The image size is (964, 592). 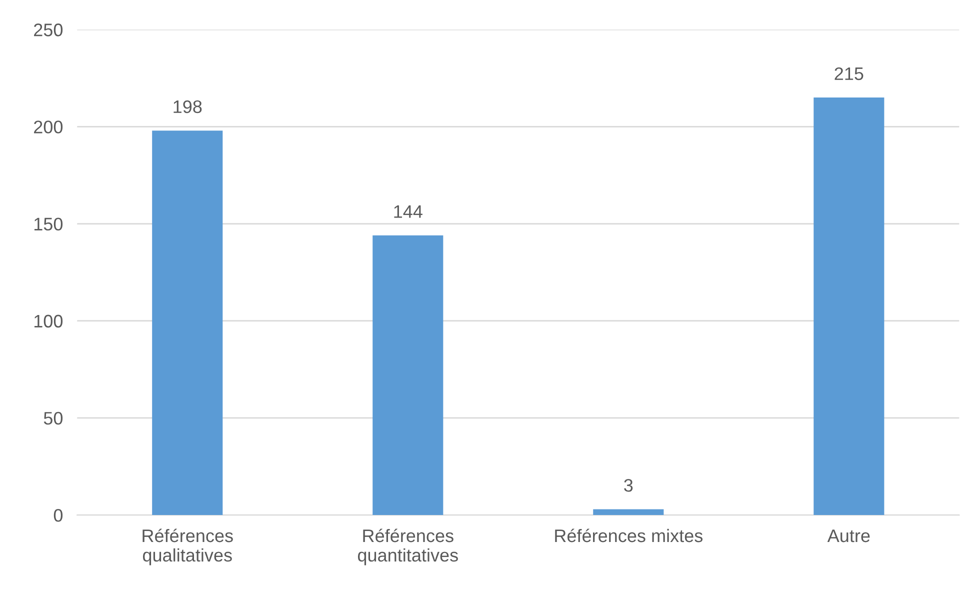 What do you see at coordinates (53, 418) in the screenshot?
I see `y-tick-label: 50` at bounding box center [53, 418].